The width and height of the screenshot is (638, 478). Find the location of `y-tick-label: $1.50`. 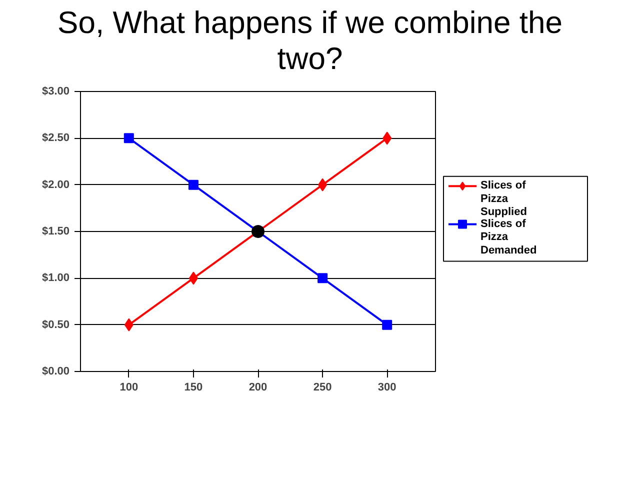

y-tick-label: $1.50 is located at coordinates (56, 232).